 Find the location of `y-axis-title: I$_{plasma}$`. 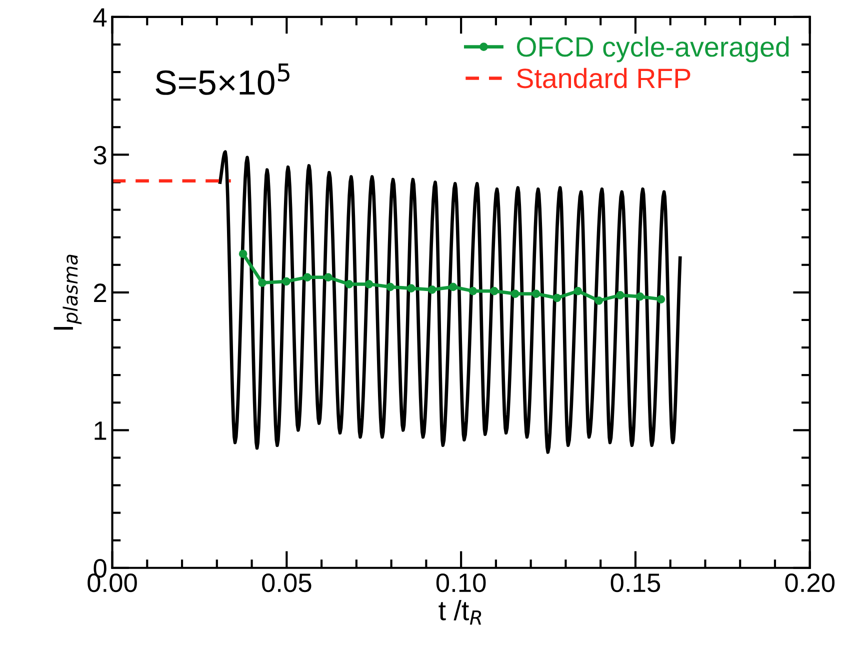

y-axis-title: I$_{plasma}$ is located at coordinates (68, 292).